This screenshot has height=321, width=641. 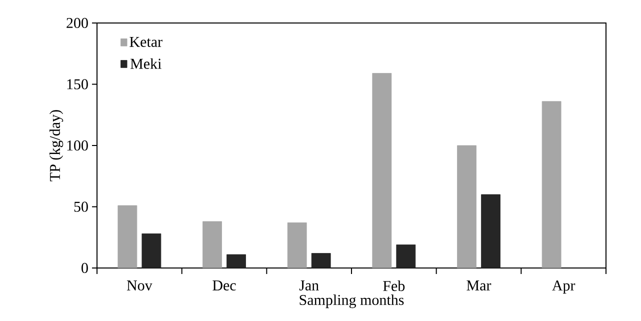 What do you see at coordinates (77, 145) in the screenshot?
I see `y-tick-label: 100` at bounding box center [77, 145].